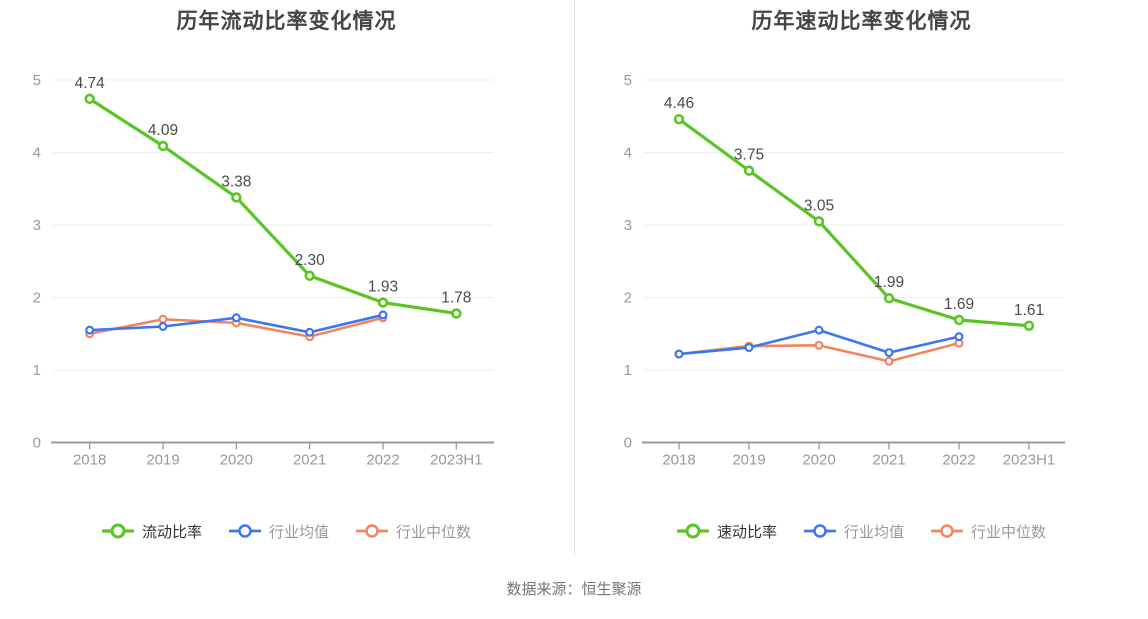 This screenshot has height=619, width=1148. I want to click on legend-item-0: 流动比率, so click(151, 531).